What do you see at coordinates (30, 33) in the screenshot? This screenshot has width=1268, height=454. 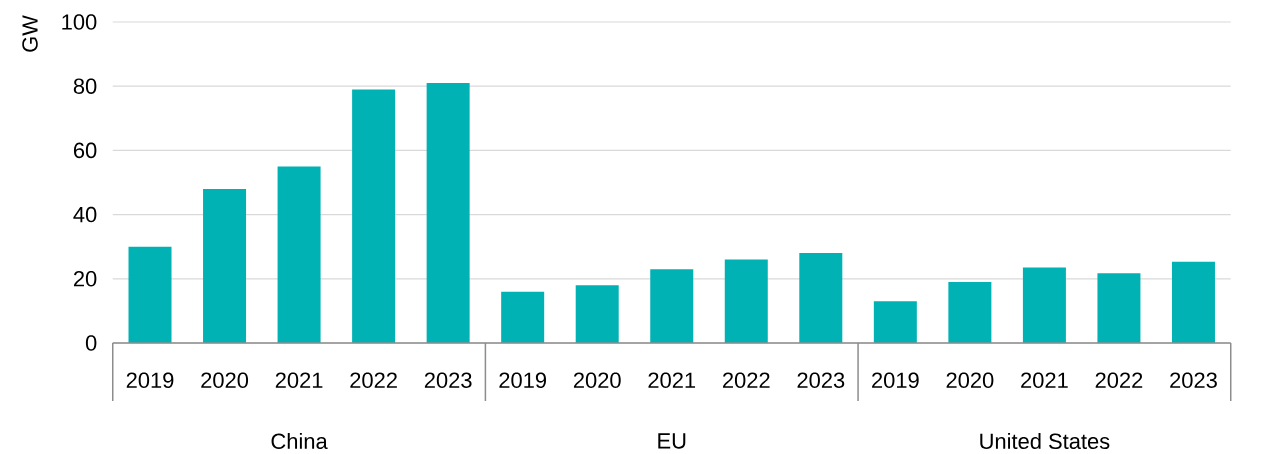 I see `y-axis-title: GW` at bounding box center [30, 33].